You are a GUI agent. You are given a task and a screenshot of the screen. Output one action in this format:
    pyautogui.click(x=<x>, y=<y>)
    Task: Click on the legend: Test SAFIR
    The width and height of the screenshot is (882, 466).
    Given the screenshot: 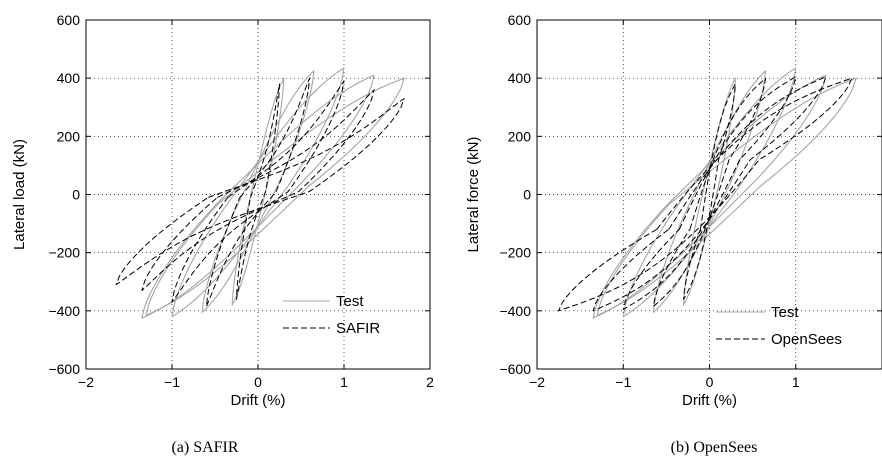 What is the action you would take?
    pyautogui.click(x=331, y=315)
    